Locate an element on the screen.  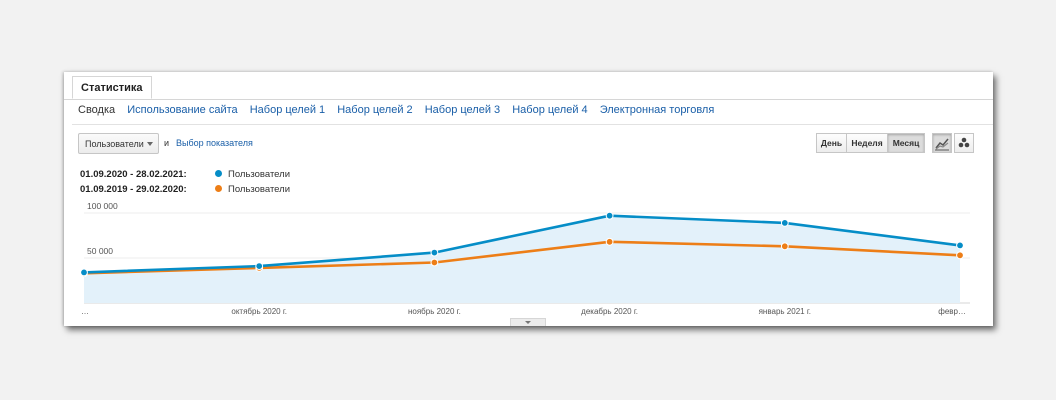
motion-chart-icon is located at coordinates (964, 142).